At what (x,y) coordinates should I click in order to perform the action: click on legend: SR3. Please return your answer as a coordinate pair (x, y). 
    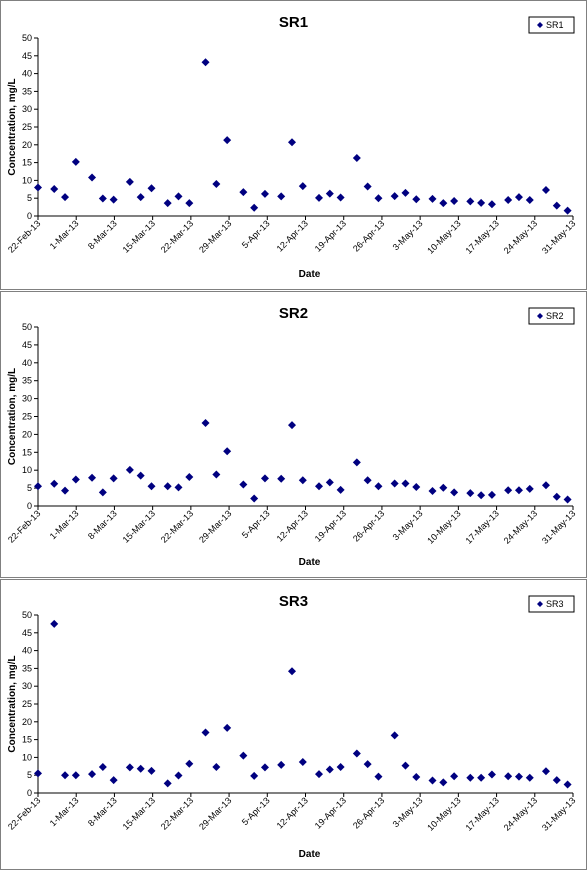
    Looking at the image, I should click on (551, 604).